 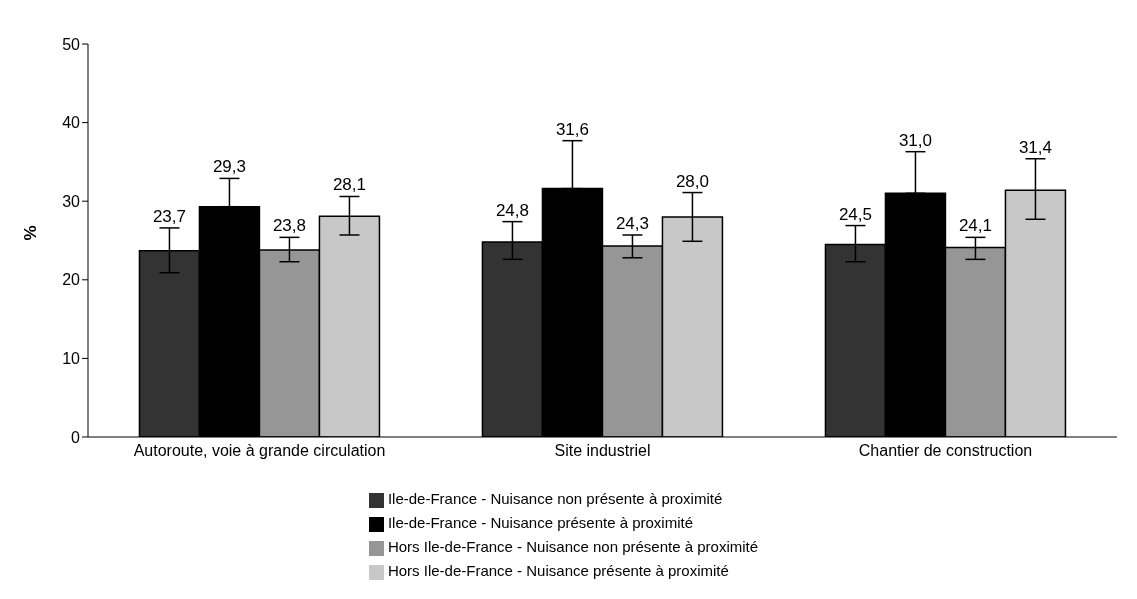 I want to click on legend-label: Ile-de-France - Nuisance non présente à proximité, so click(x=555, y=498).